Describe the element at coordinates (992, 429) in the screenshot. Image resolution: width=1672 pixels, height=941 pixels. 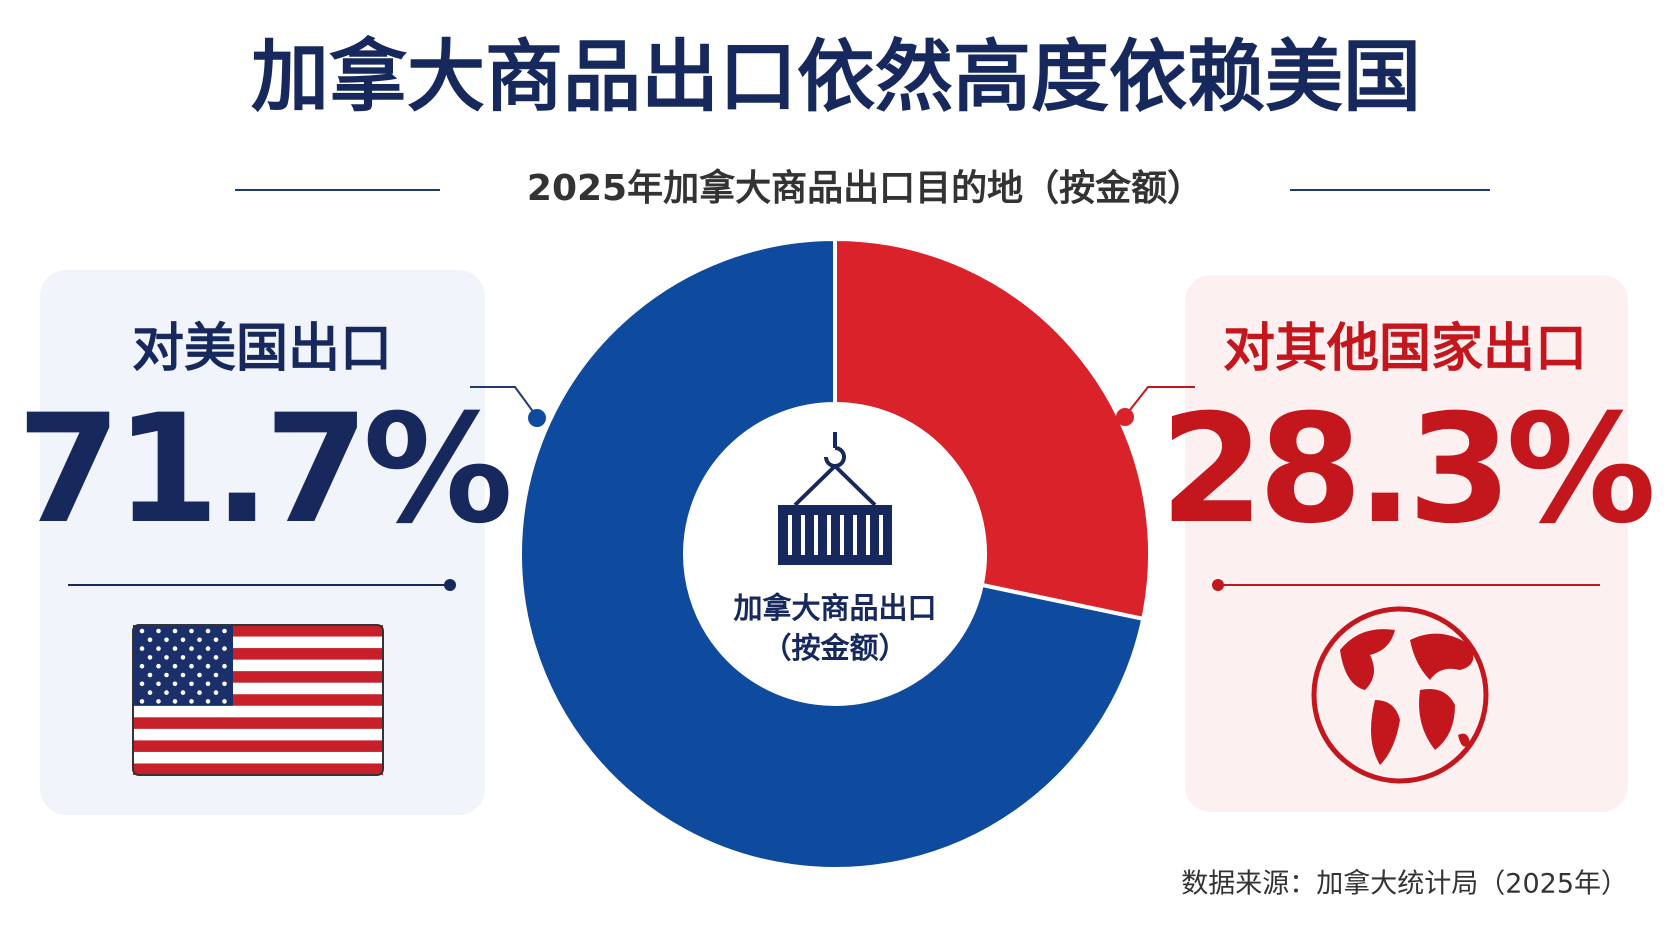
I see `donut-slice` at that location.